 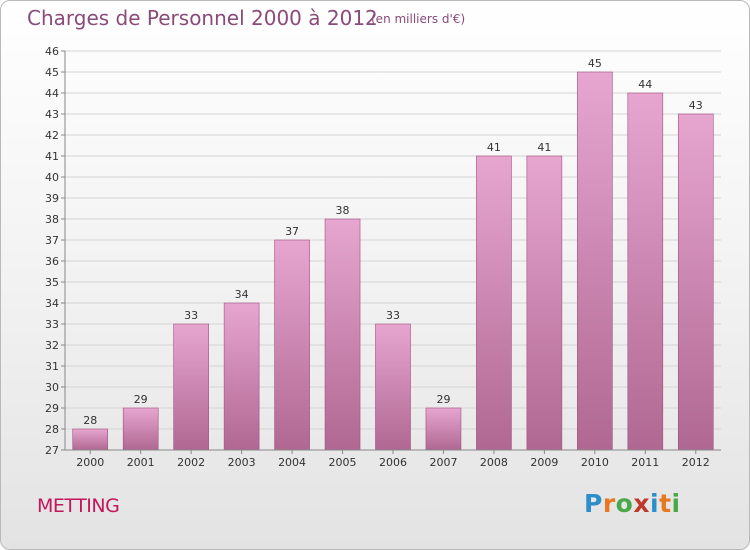 I want to click on bar-value-label: 38, so click(x=343, y=210).